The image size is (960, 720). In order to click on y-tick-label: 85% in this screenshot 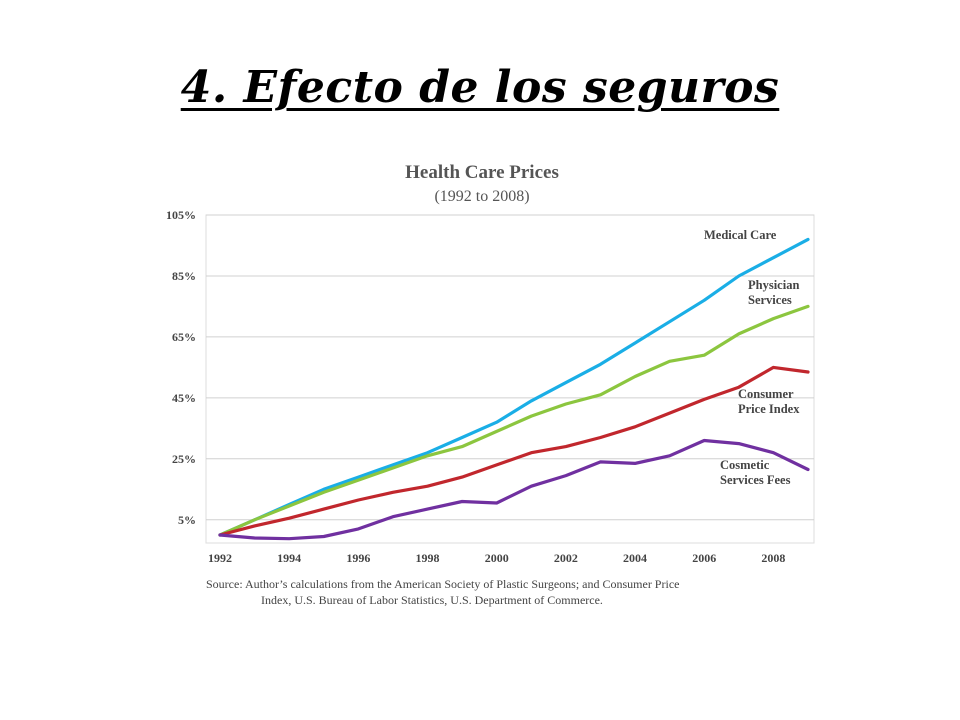, I will do `click(184, 276)`.